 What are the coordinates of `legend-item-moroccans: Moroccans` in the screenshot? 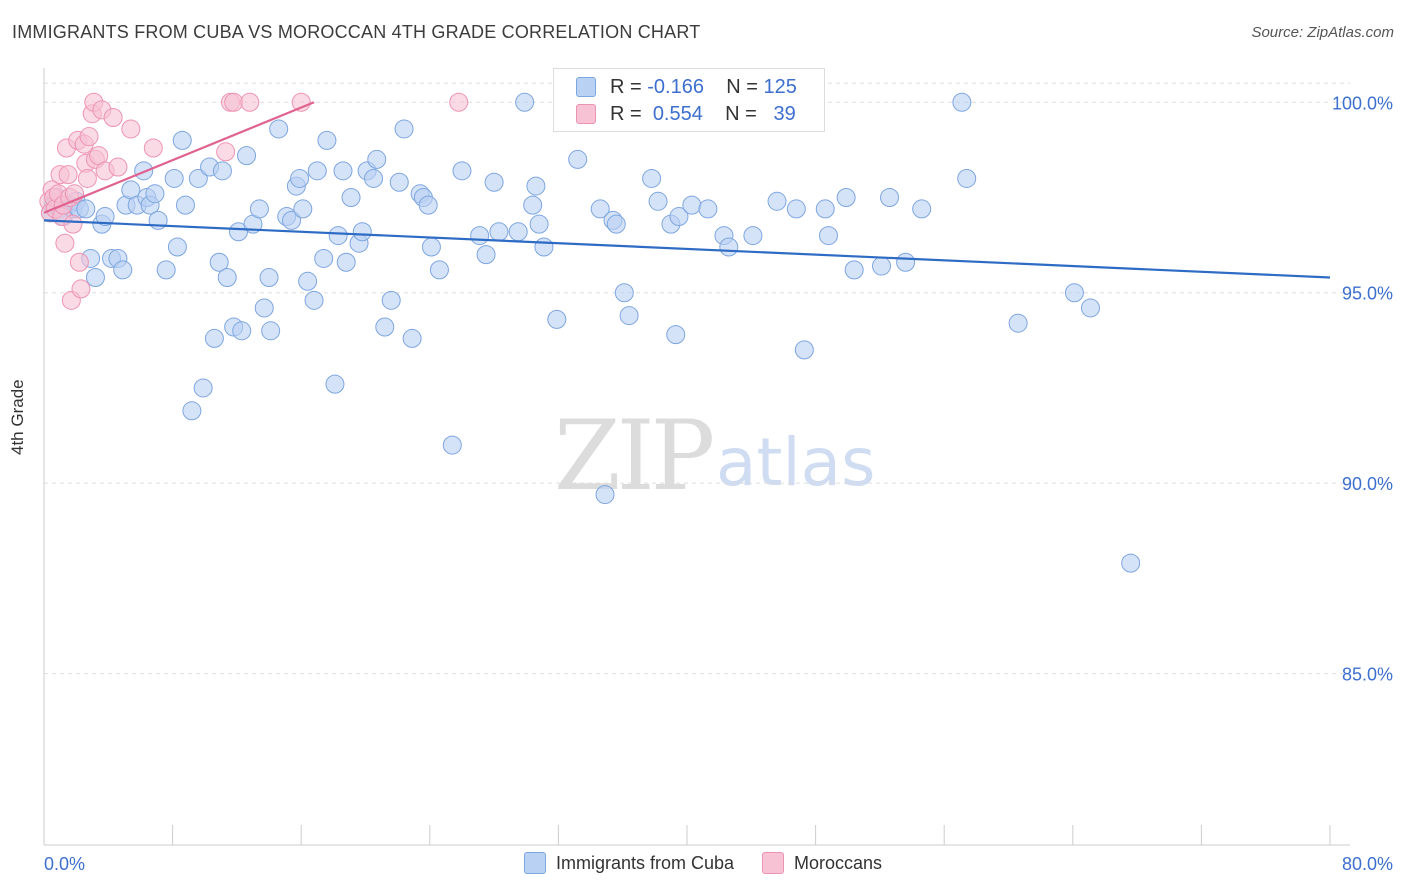 It's located at (822, 863).